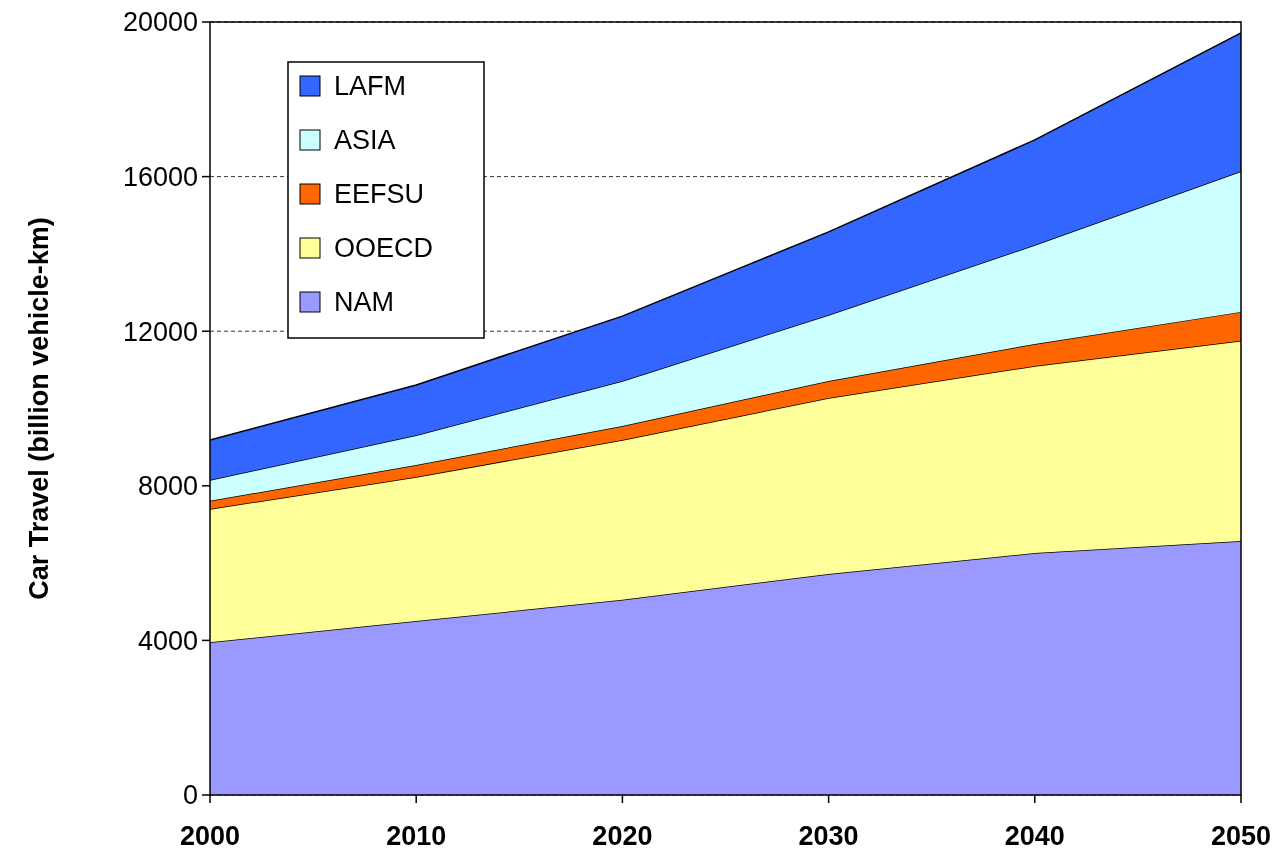 This screenshot has width=1287, height=867. What do you see at coordinates (364, 302) in the screenshot?
I see `legend-label: NAM` at bounding box center [364, 302].